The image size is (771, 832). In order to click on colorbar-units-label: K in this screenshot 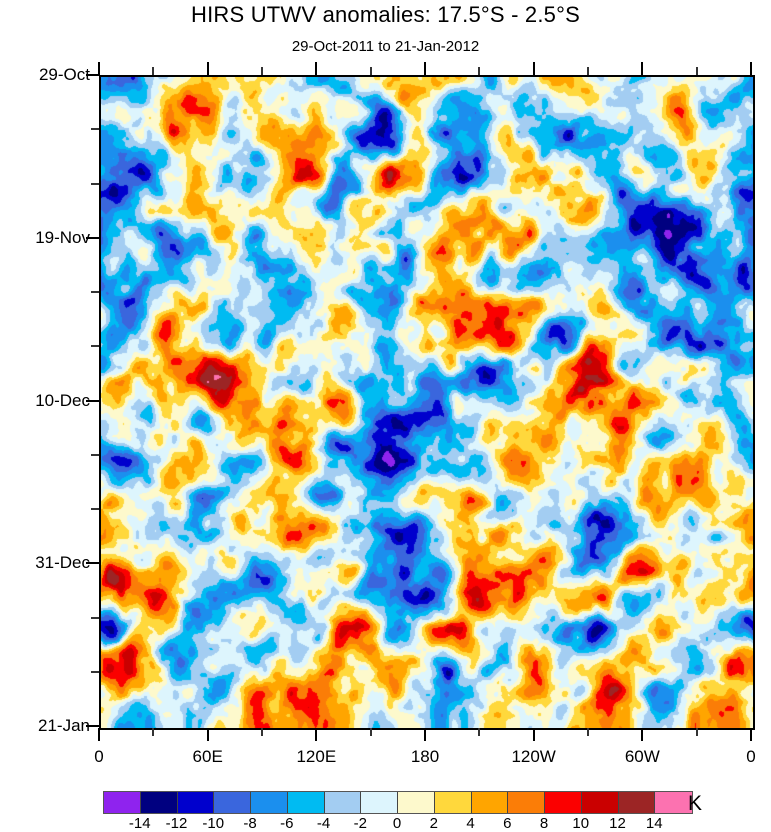, I will do `click(695, 803)`.